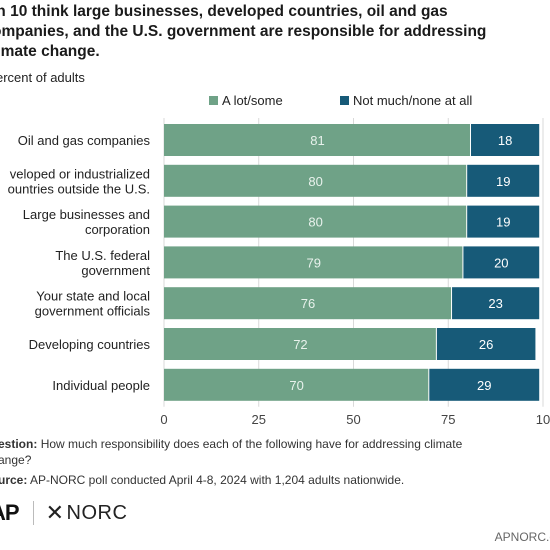 The width and height of the screenshot is (550, 550). I want to click on legend-swatch-not-much, so click(344, 100).